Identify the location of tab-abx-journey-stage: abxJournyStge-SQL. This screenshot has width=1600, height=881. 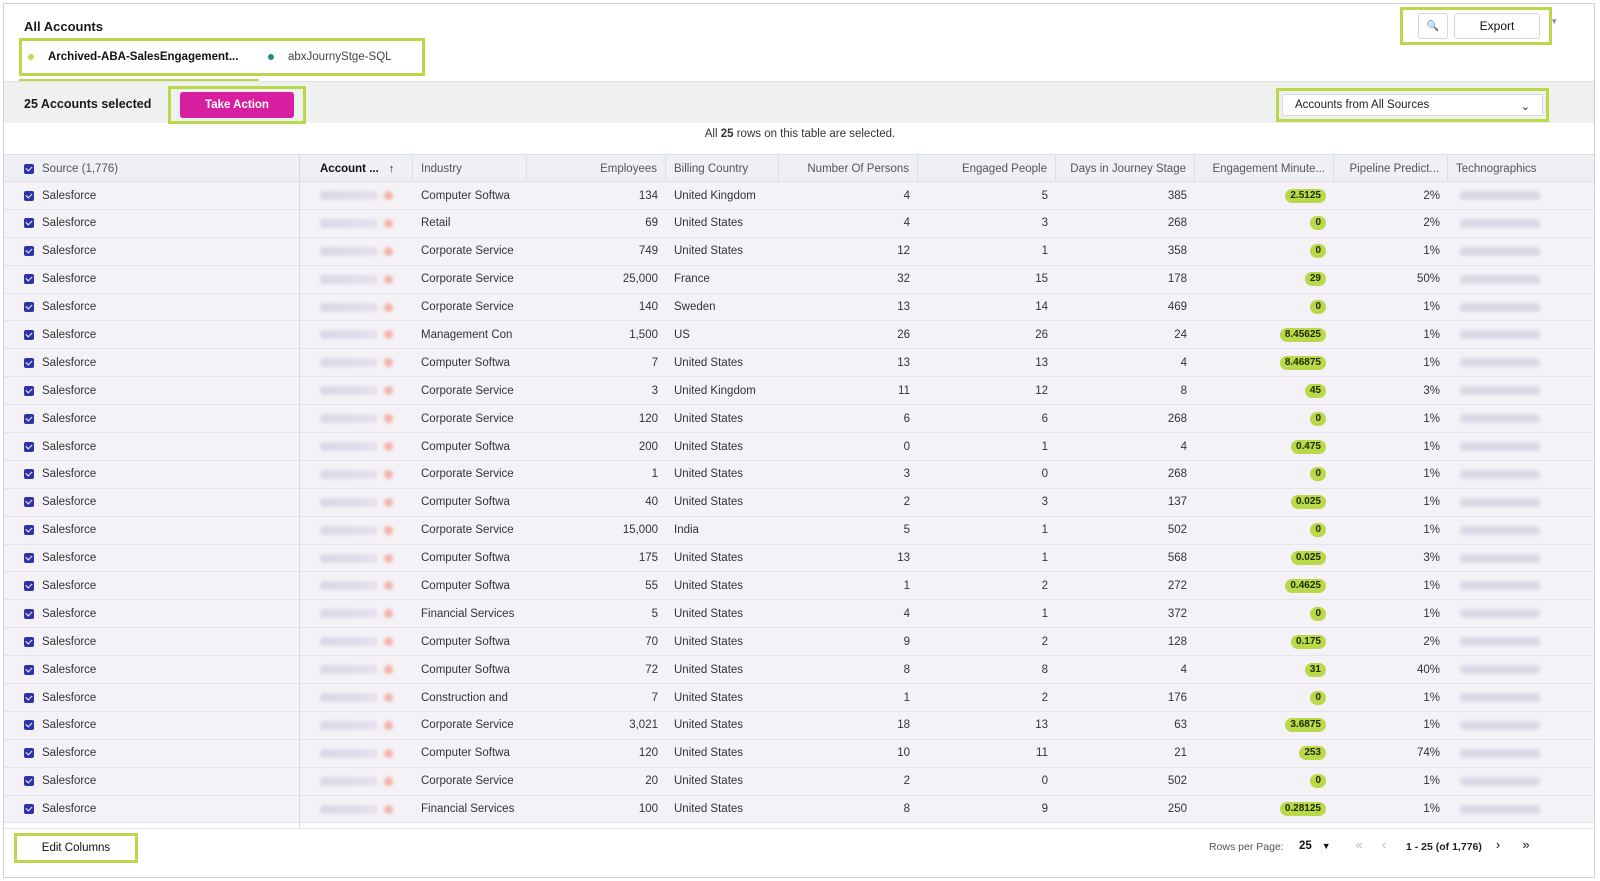
(330, 57).